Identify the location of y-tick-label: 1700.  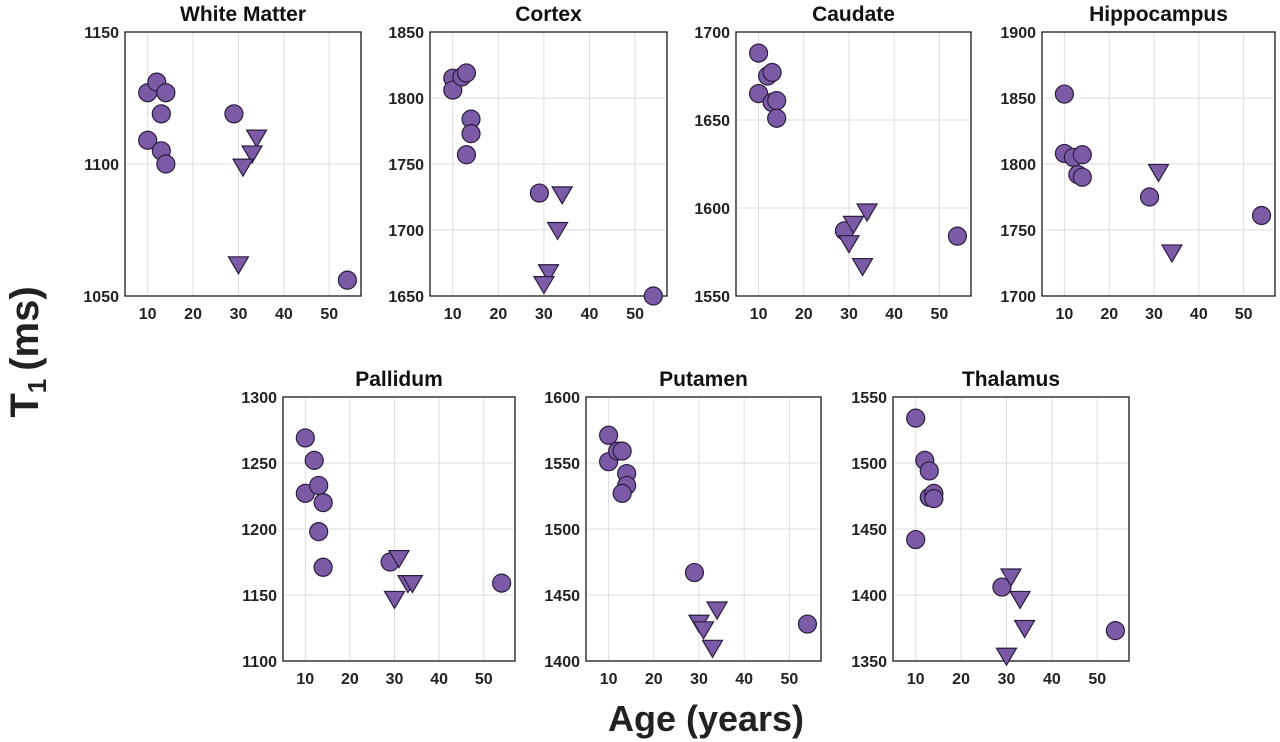
(712, 33).